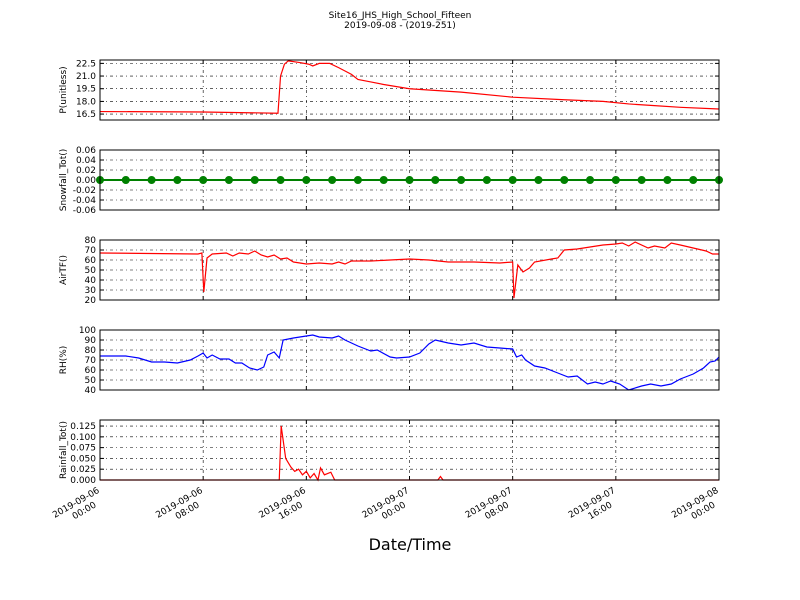 This screenshot has width=800, height=600. What do you see at coordinates (64, 180) in the screenshot?
I see `y-axis-label: Snowfall_Tot()` at bounding box center [64, 180].